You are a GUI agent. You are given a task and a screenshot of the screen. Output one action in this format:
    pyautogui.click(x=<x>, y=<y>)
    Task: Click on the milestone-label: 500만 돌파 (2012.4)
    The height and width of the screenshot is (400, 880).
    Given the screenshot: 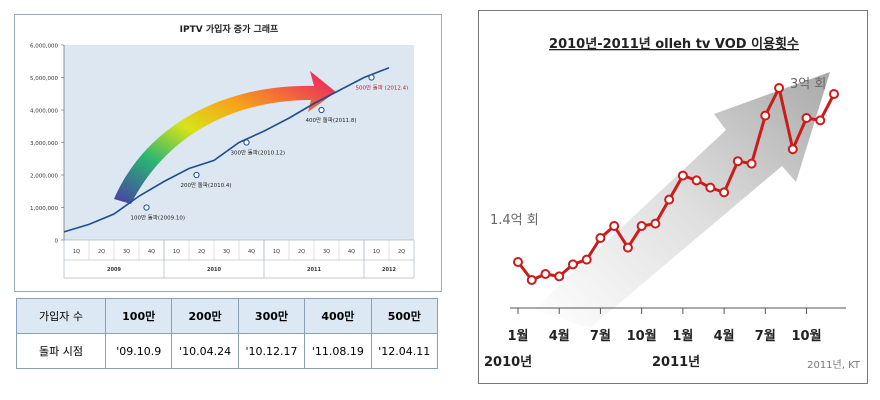 What is the action you would take?
    pyautogui.click(x=382, y=88)
    